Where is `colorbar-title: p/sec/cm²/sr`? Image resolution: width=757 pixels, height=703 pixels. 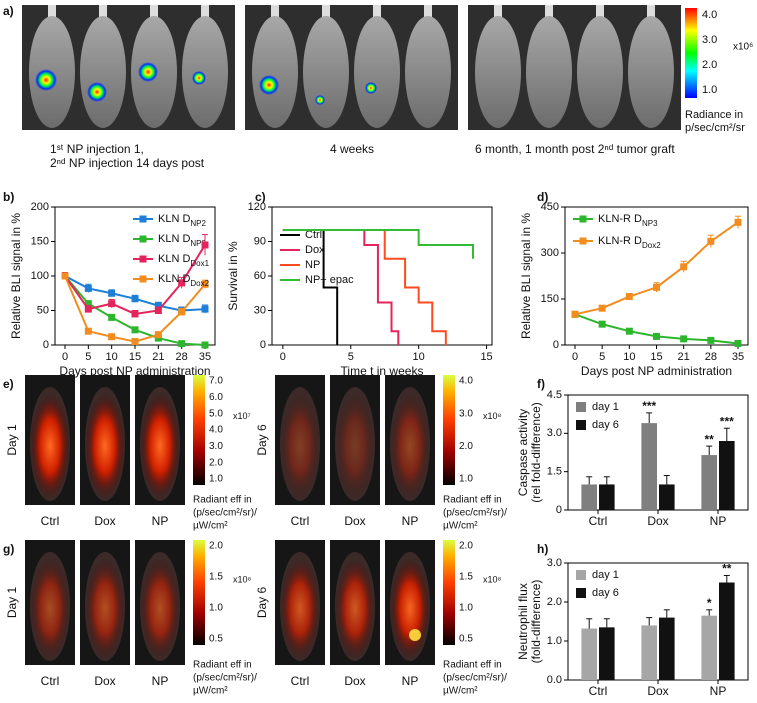 colorbar-title: p/sec/cm²/sr is located at coordinates (715, 128).